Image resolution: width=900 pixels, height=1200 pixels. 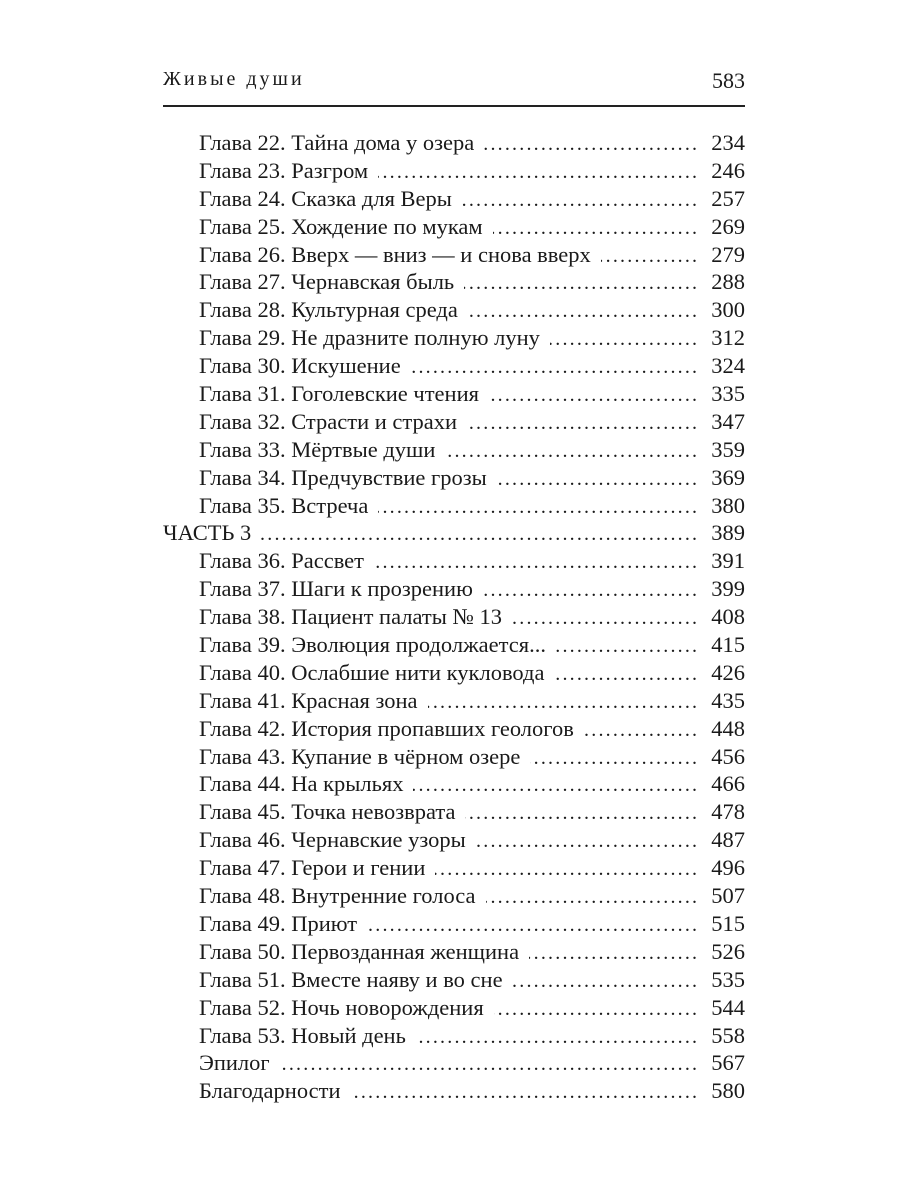 What do you see at coordinates (728, 700) in the screenshot?
I see `toc-entry-page: 435` at bounding box center [728, 700].